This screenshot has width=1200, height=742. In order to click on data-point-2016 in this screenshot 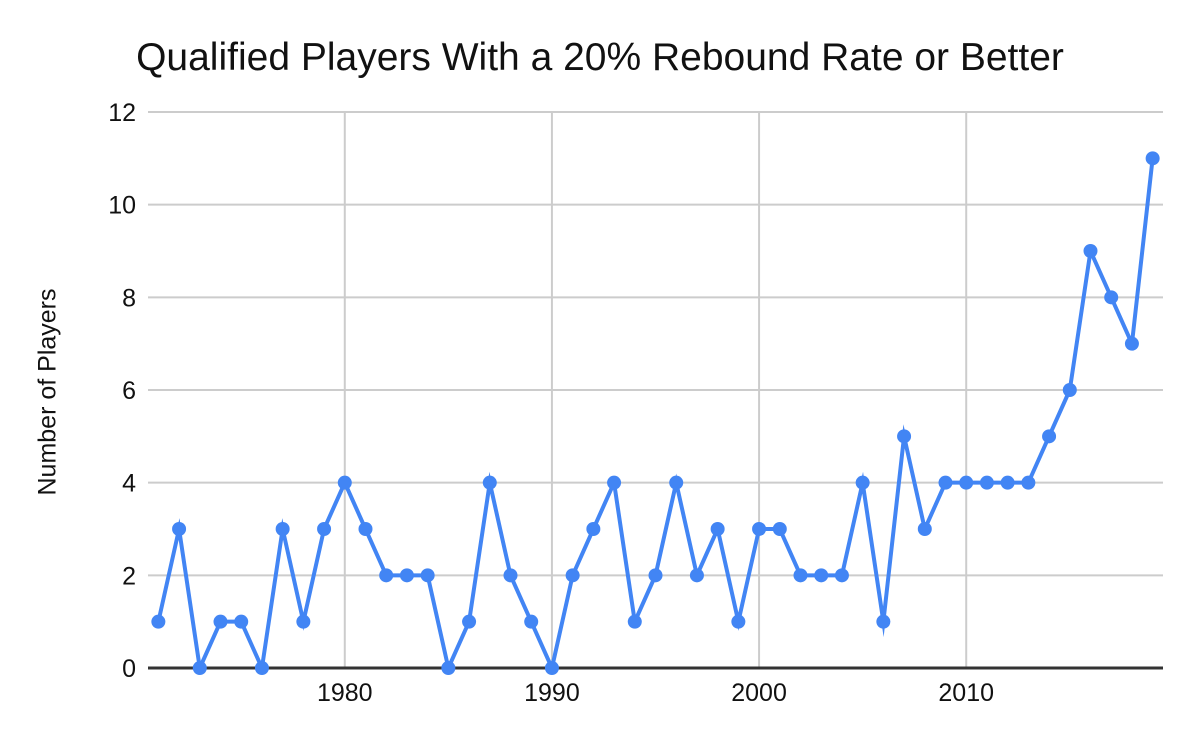, I will do `click(1090, 251)`.